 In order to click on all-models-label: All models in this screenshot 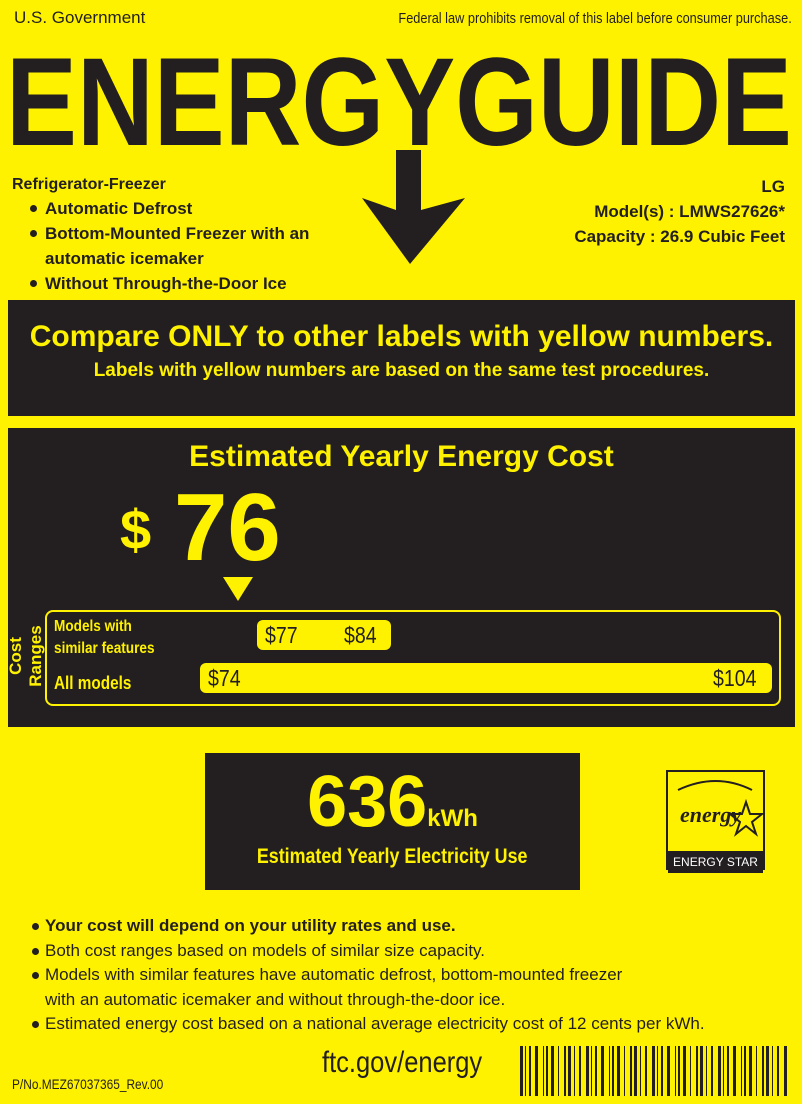, I will do `click(93, 683)`.